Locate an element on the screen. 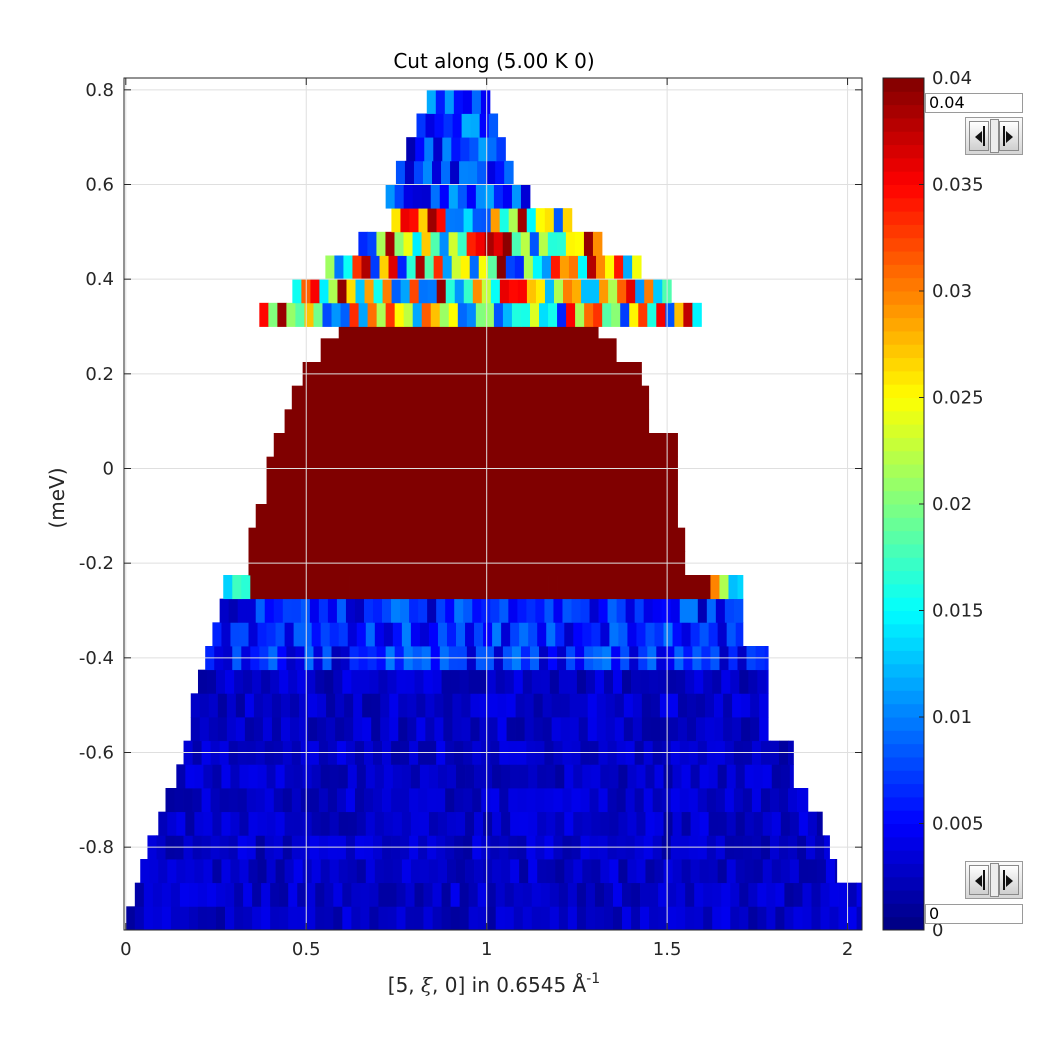  y-tick-label: 0.4 is located at coordinates (99, 279).